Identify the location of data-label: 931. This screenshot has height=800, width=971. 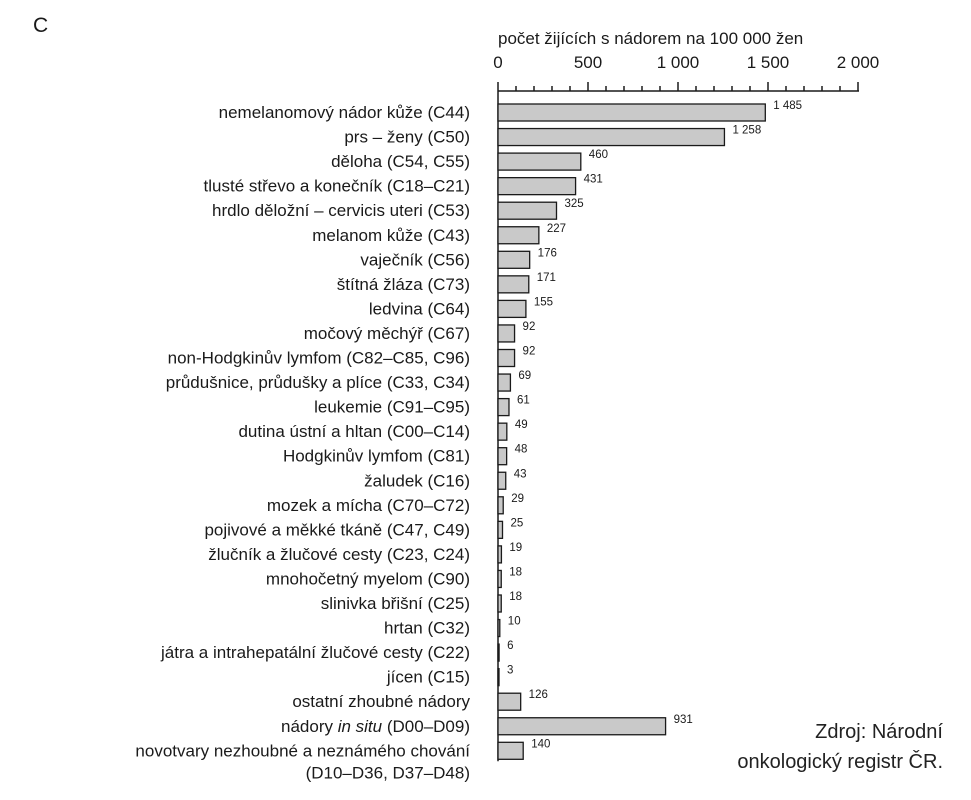
(683, 720).